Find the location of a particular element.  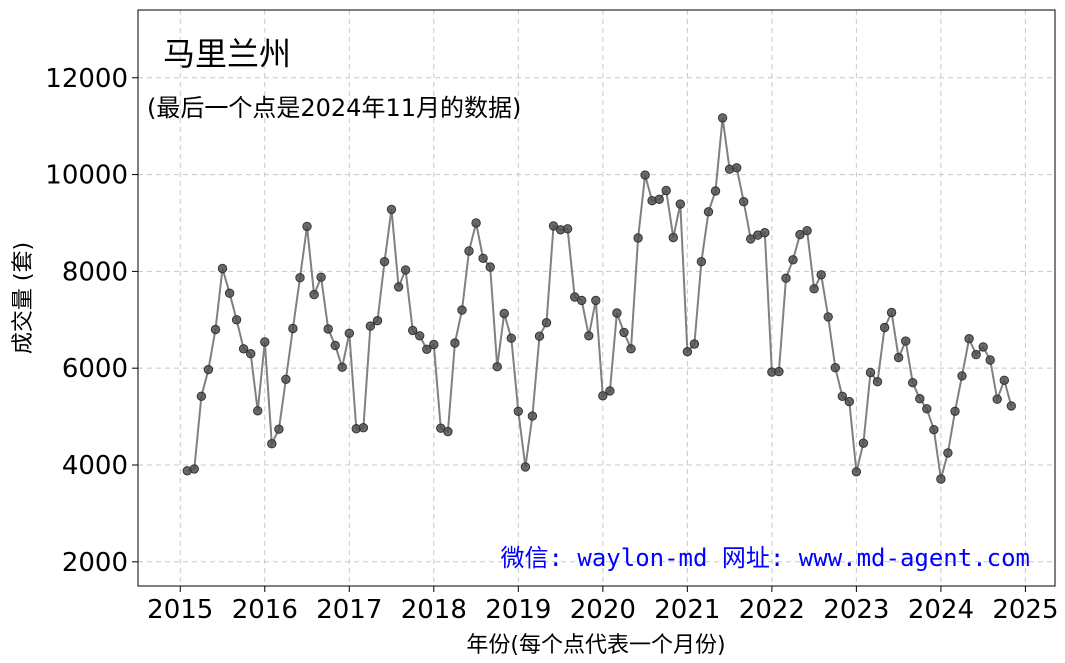

y-tick-label: 8000 is located at coordinates (95, 272).